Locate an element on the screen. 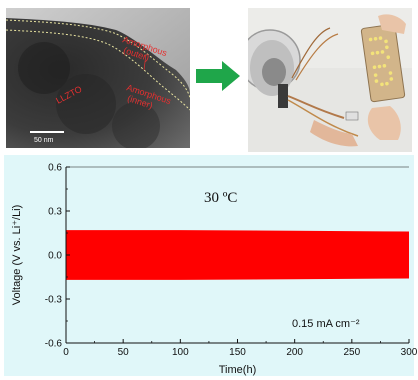  temperature-annotation: 30 ºC is located at coordinates (220, 198).